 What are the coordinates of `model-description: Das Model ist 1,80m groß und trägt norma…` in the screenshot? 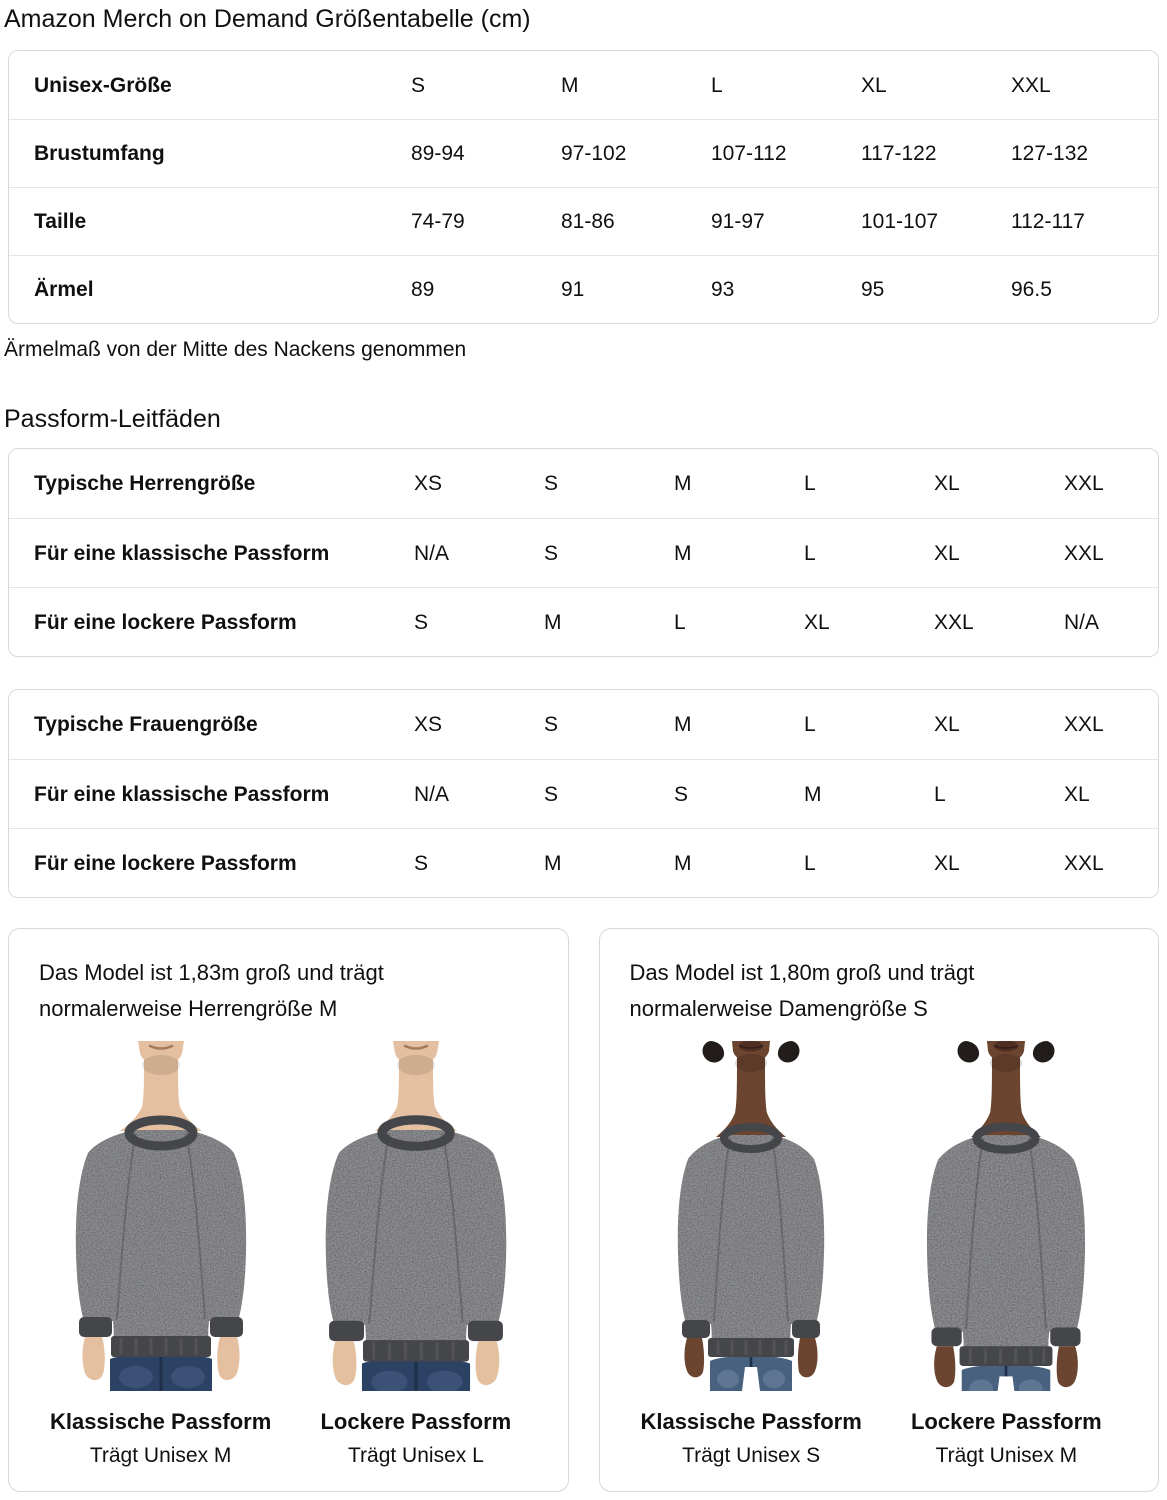 It's located at (802, 990).